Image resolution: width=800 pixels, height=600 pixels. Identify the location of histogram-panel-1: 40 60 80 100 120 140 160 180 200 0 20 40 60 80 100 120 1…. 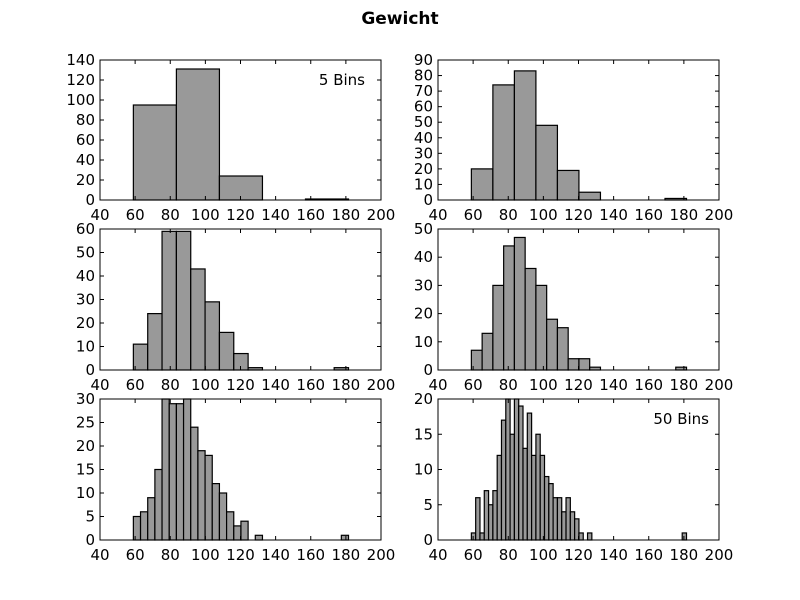
(230, 137).